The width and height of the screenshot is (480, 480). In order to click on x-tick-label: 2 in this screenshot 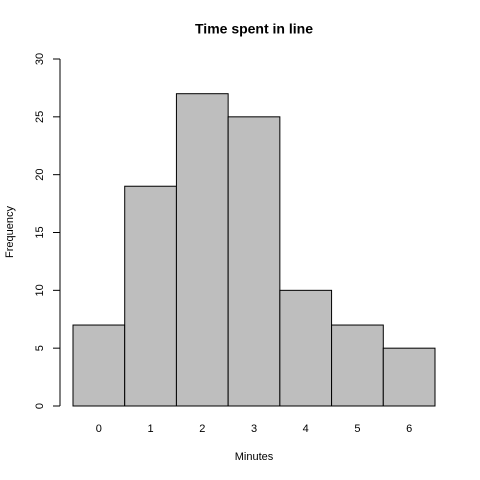, I will do `click(202, 429)`.